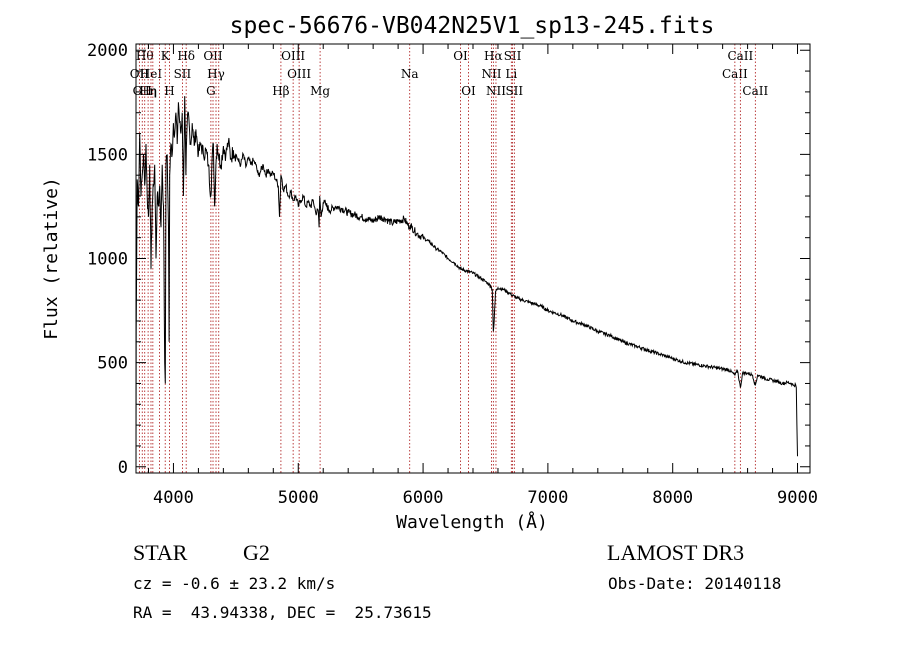 Image resolution: width=900 pixels, height=649 pixels. Describe the element at coordinates (234, 583) in the screenshot. I see `redshift-velocity: cz = -0.6 ± 23.2 km/s` at that location.